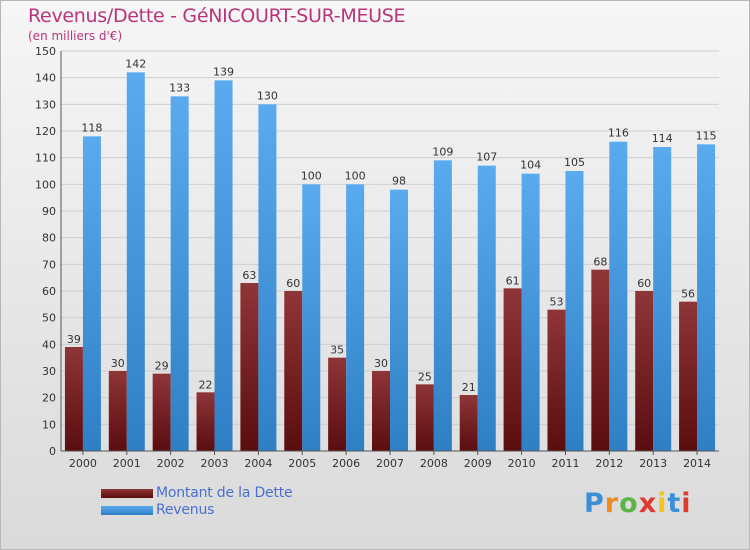  I want to click on y-tick-label: 150, so click(45, 51).